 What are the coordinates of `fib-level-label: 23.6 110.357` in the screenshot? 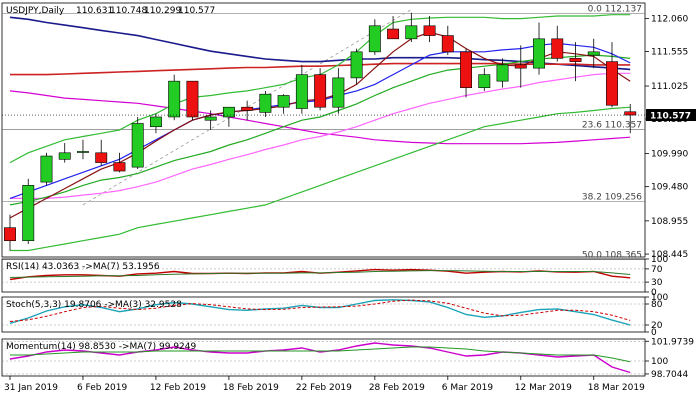 It's located at (612, 126).